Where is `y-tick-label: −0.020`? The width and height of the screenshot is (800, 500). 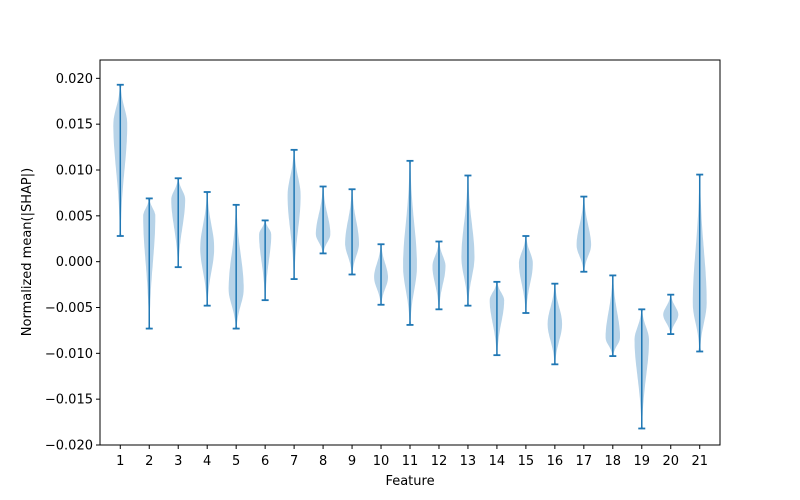 y-tick-label: −0.020 is located at coordinates (69, 446).